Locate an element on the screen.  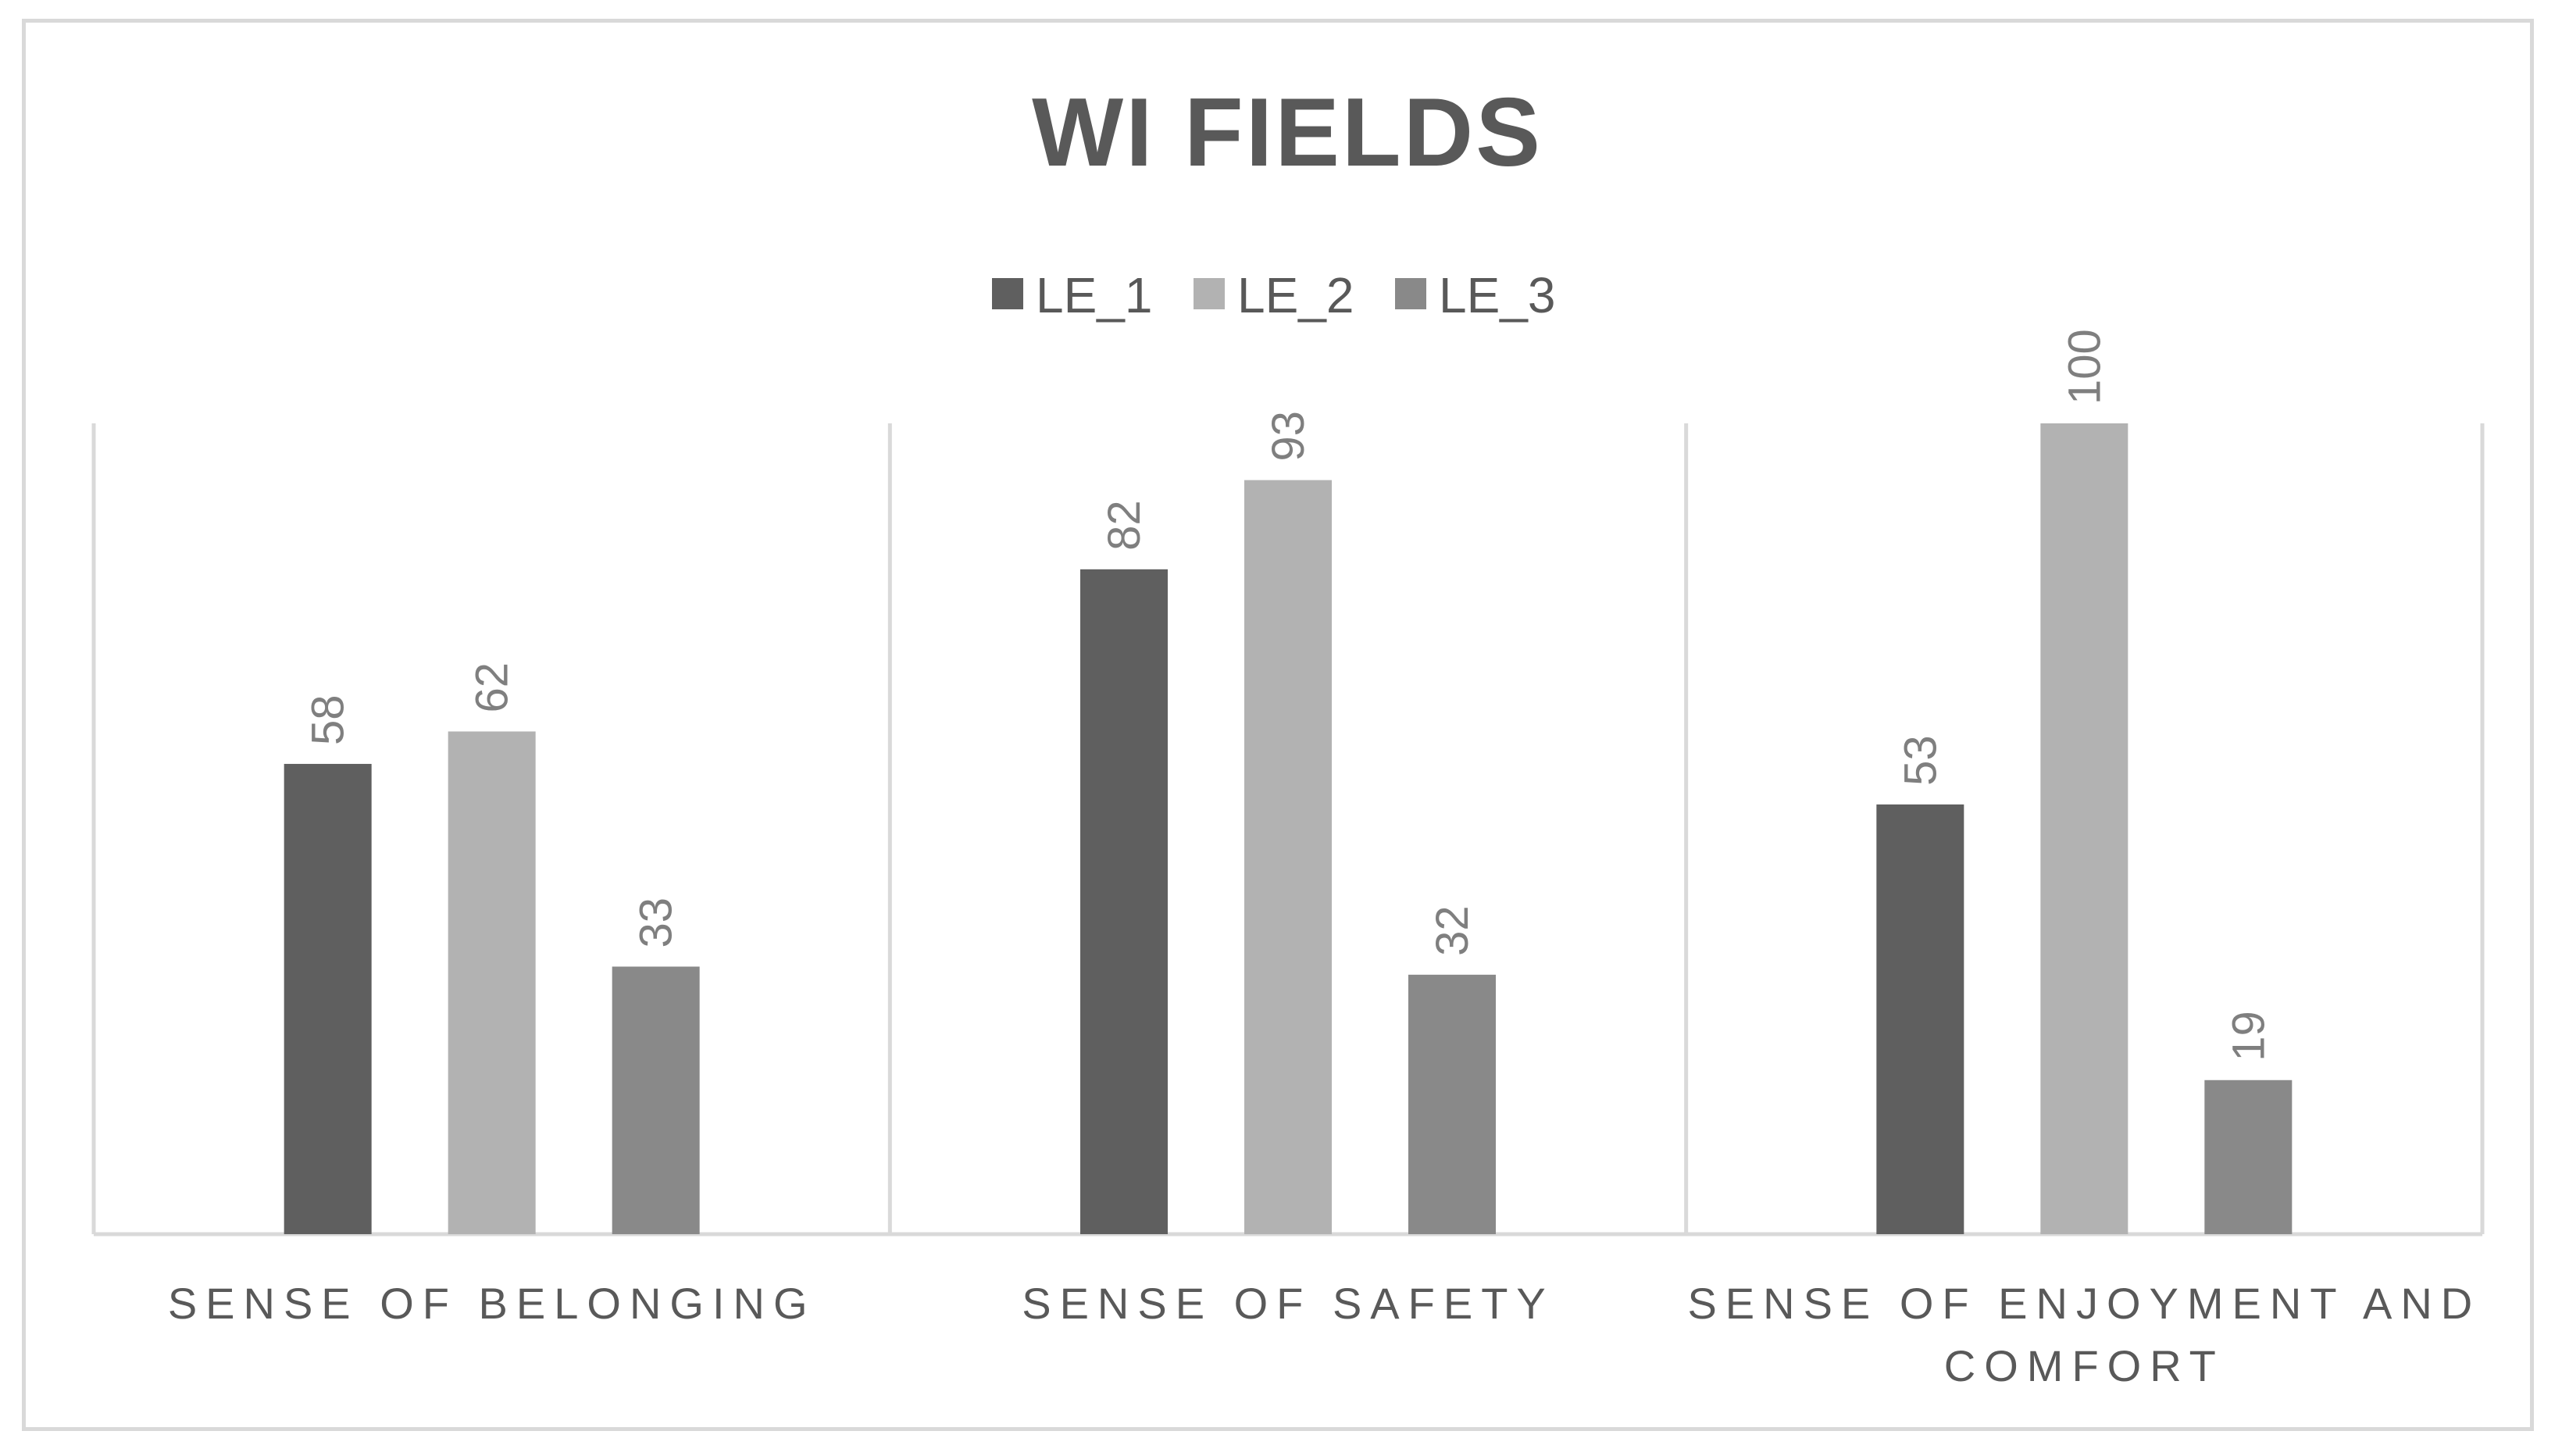
category-label-1: SENSE OF BELONGING is located at coordinates (492, 1303).